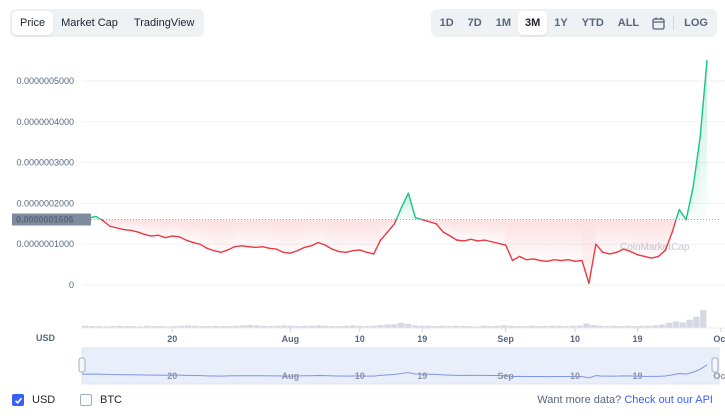  What do you see at coordinates (668, 400) in the screenshot?
I see `api-link: Check out our API` at bounding box center [668, 400].